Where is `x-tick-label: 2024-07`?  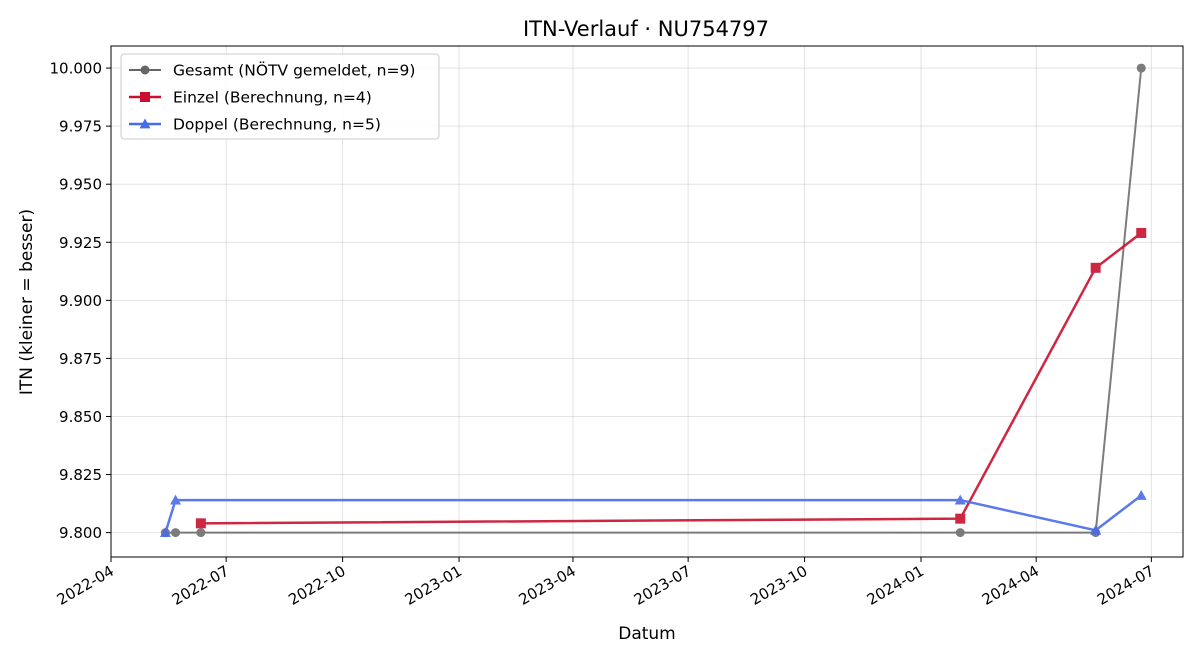
x-tick-label: 2024-07 is located at coordinates (1125, 585).